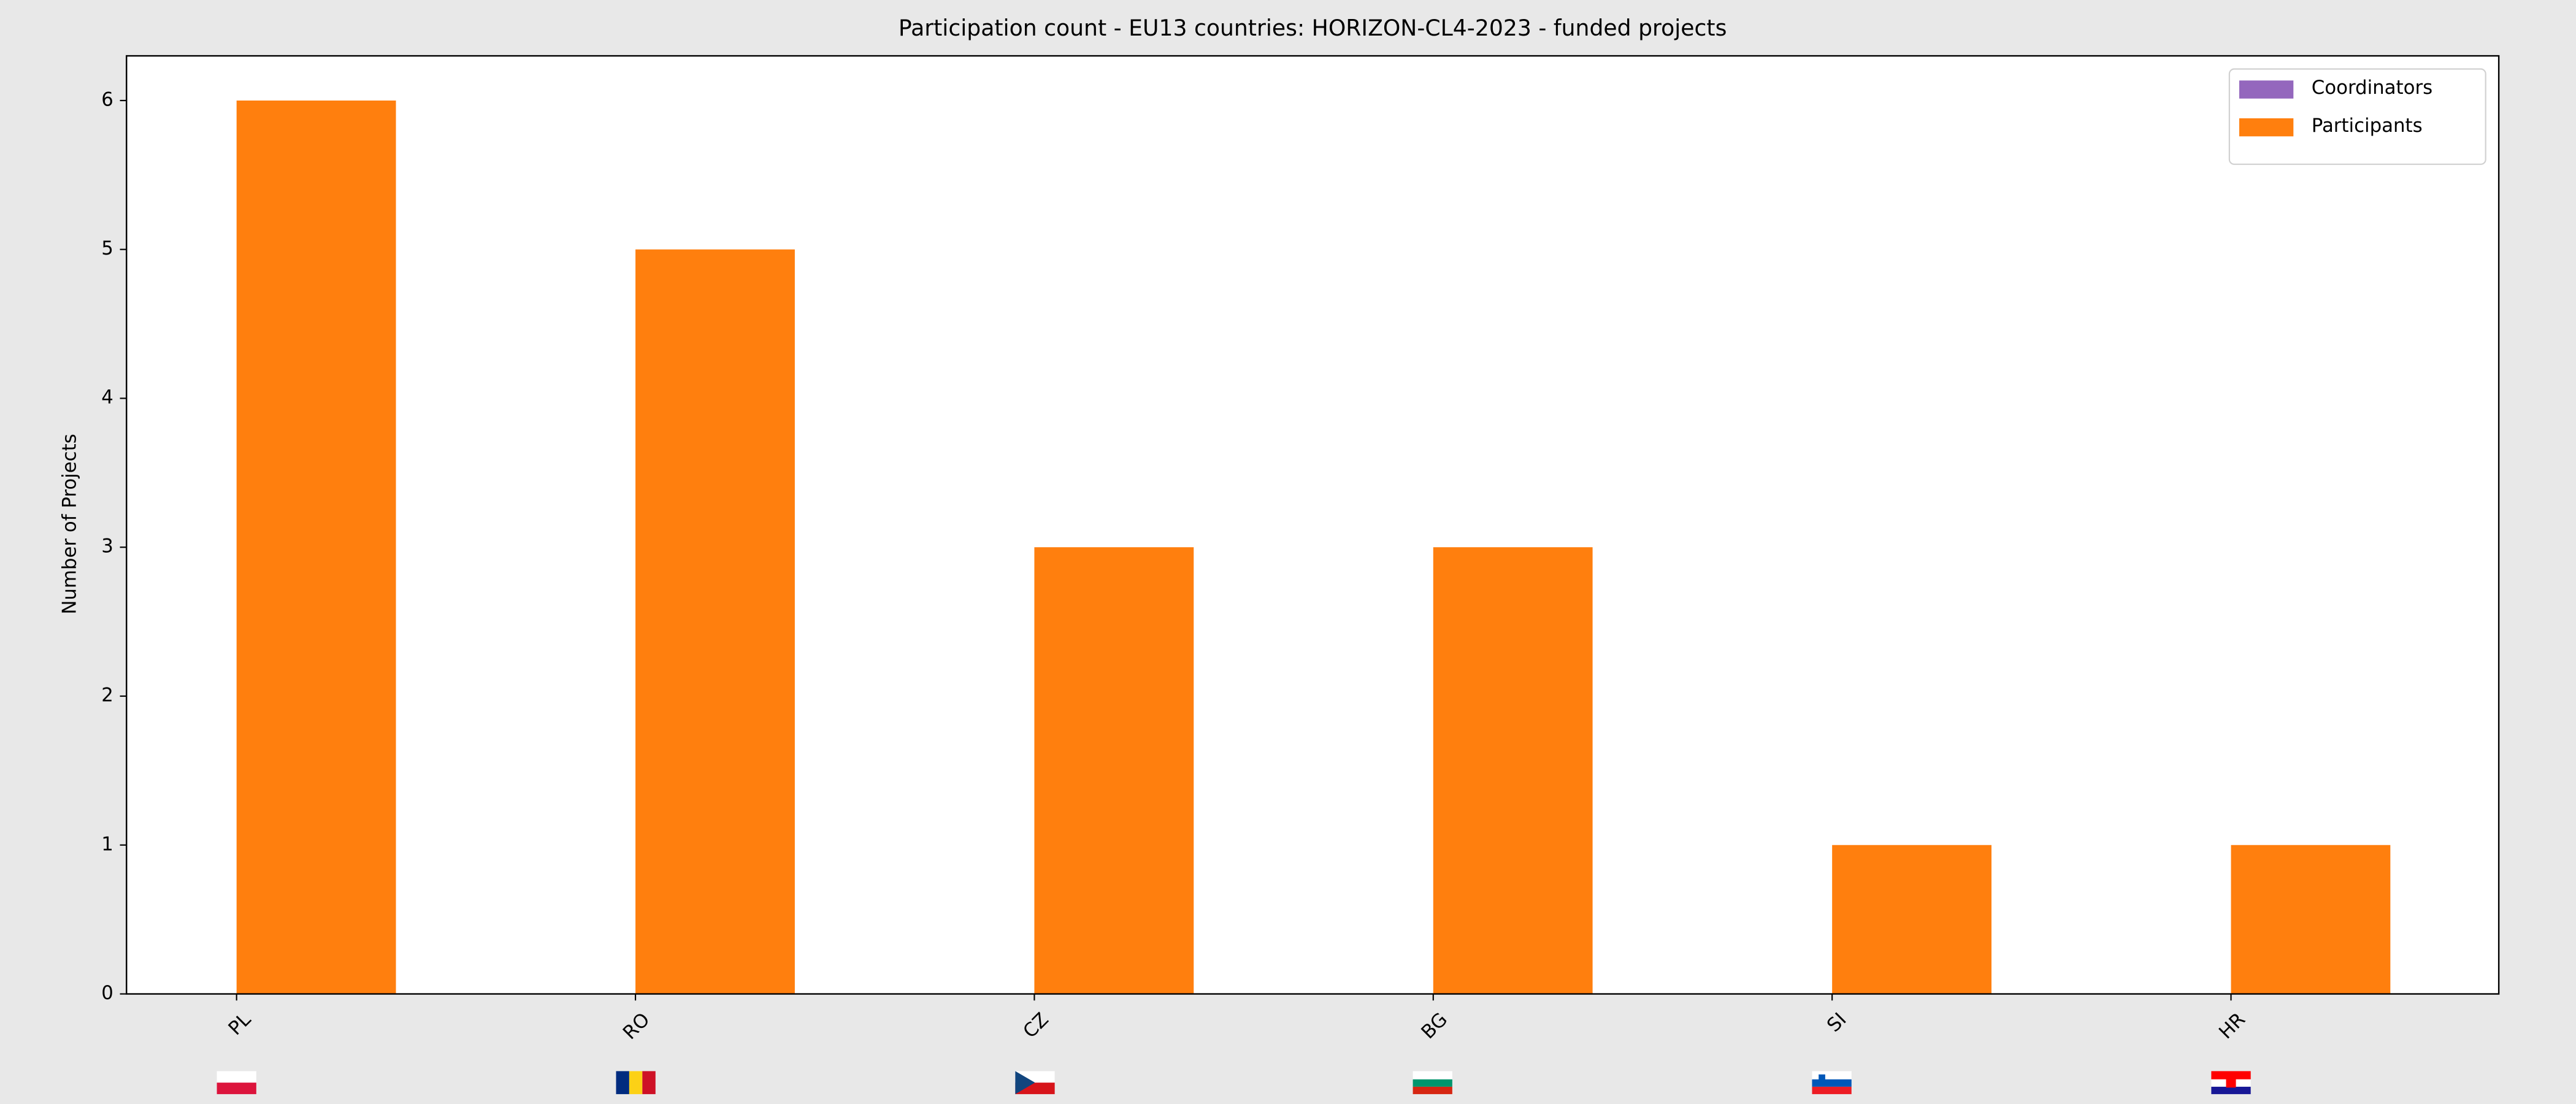 This screenshot has height=1104, width=2576. Describe the element at coordinates (2367, 126) in the screenshot. I see `legend-label: Participants` at that location.